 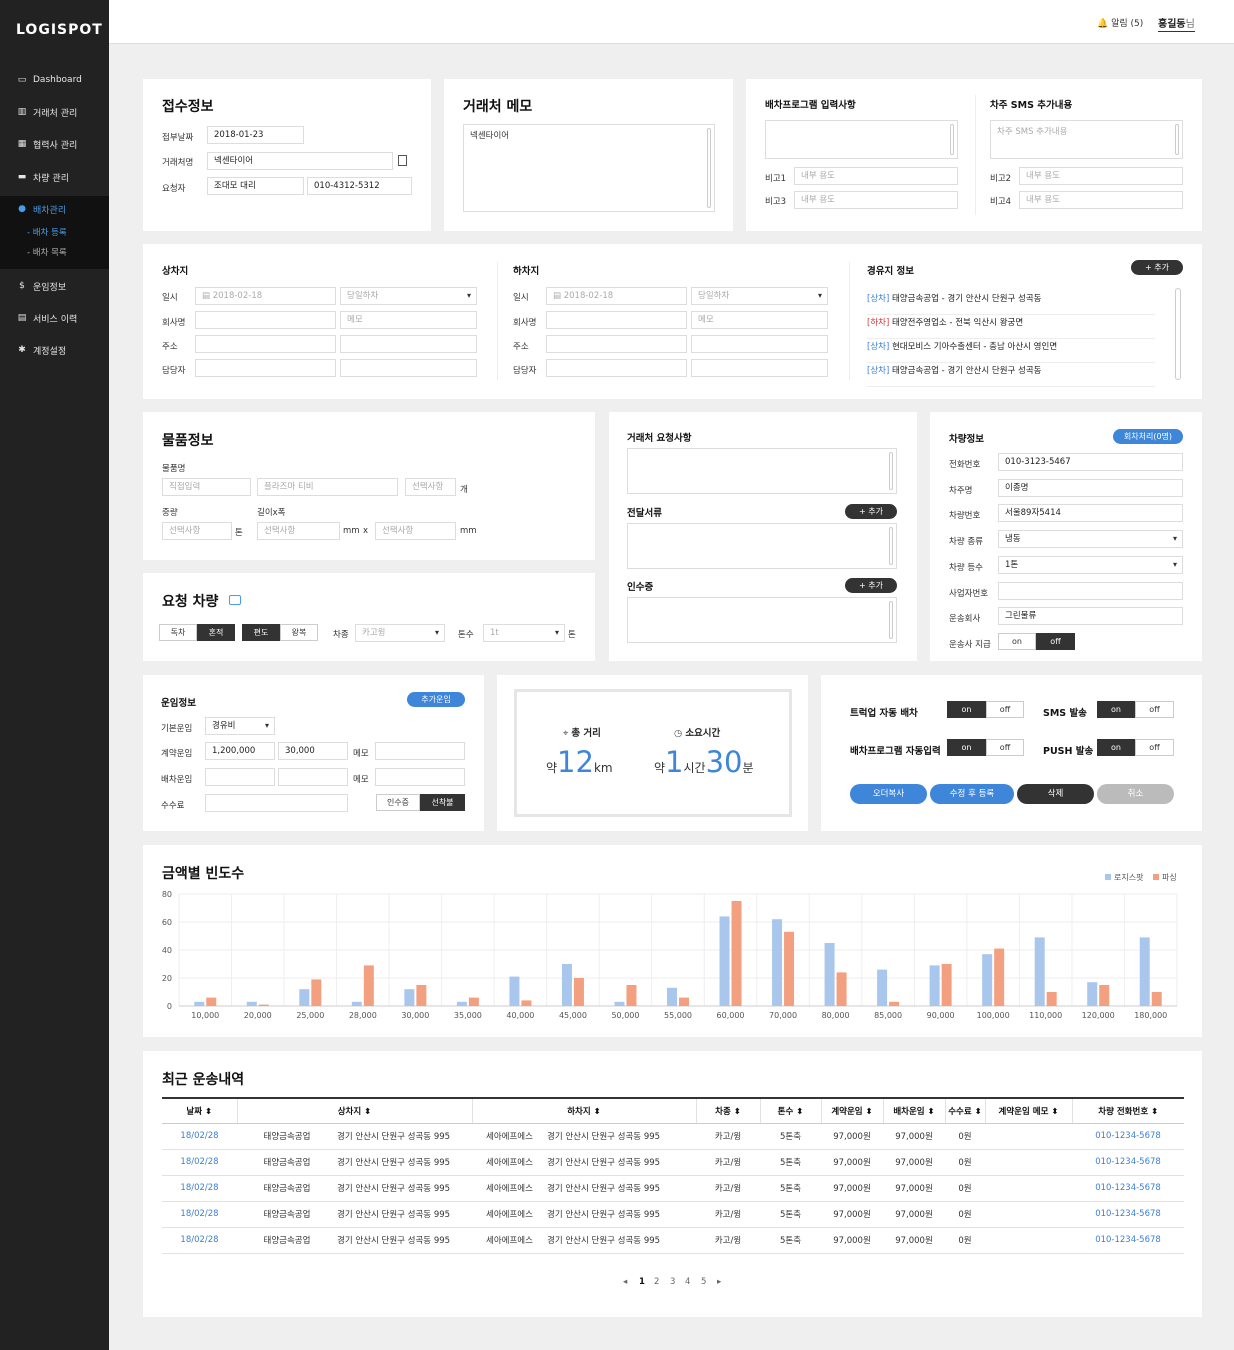 What do you see at coordinates (762, 471) in the screenshot?
I see `client-req-textarea` at bounding box center [762, 471].